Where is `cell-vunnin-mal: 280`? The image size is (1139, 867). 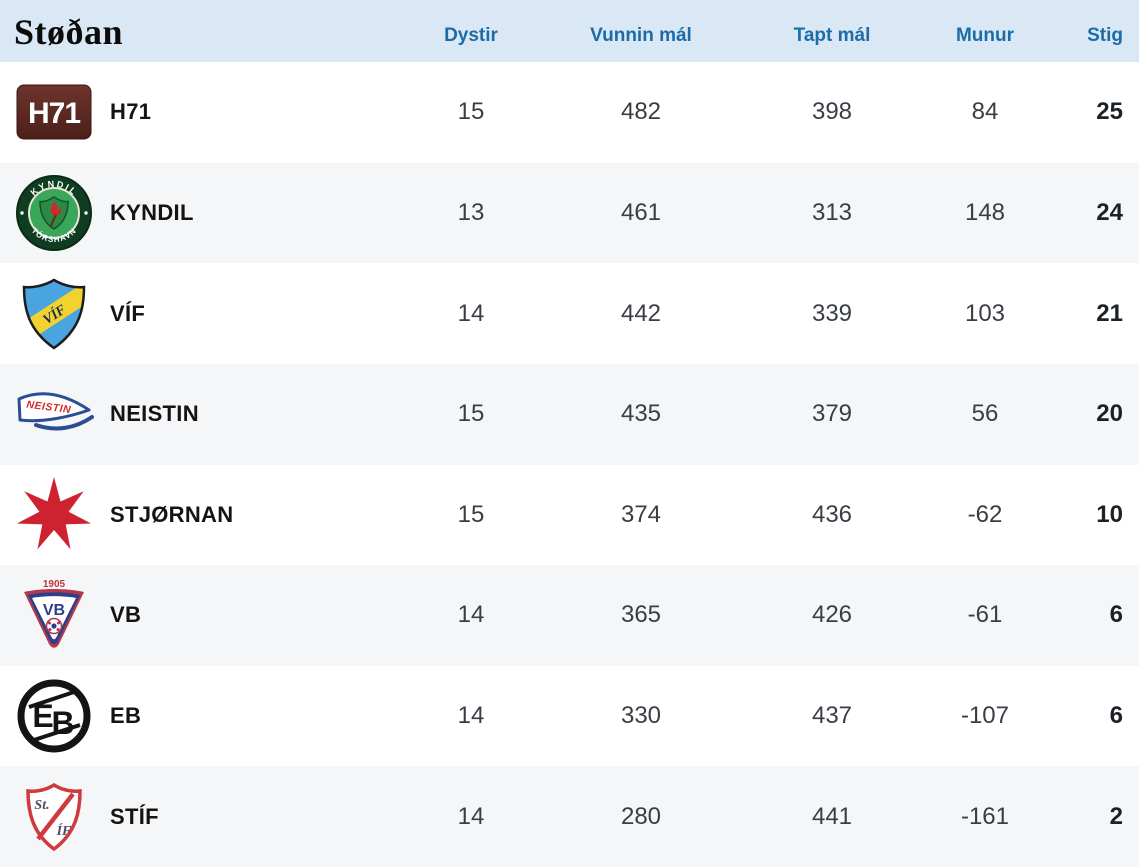 cell-vunnin-mal: 280 is located at coordinates (641, 816).